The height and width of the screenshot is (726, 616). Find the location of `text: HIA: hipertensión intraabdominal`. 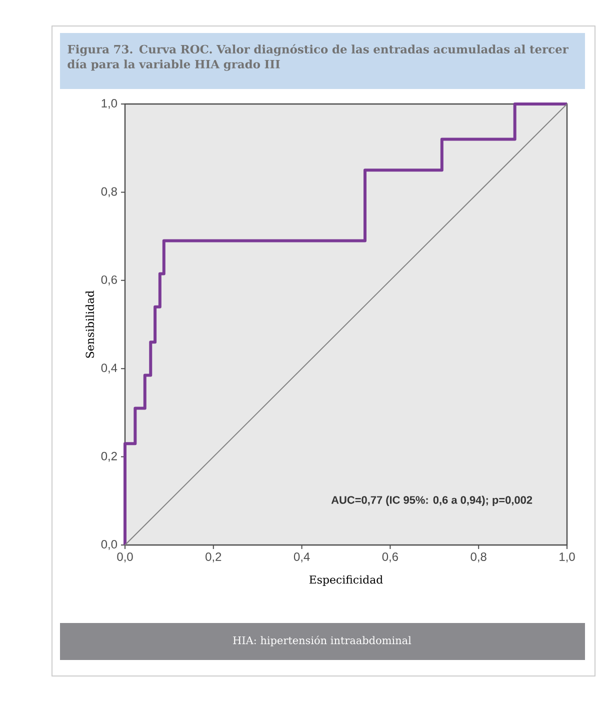

text: HIA: hipertensión intraabdominal is located at coordinates (322, 641).